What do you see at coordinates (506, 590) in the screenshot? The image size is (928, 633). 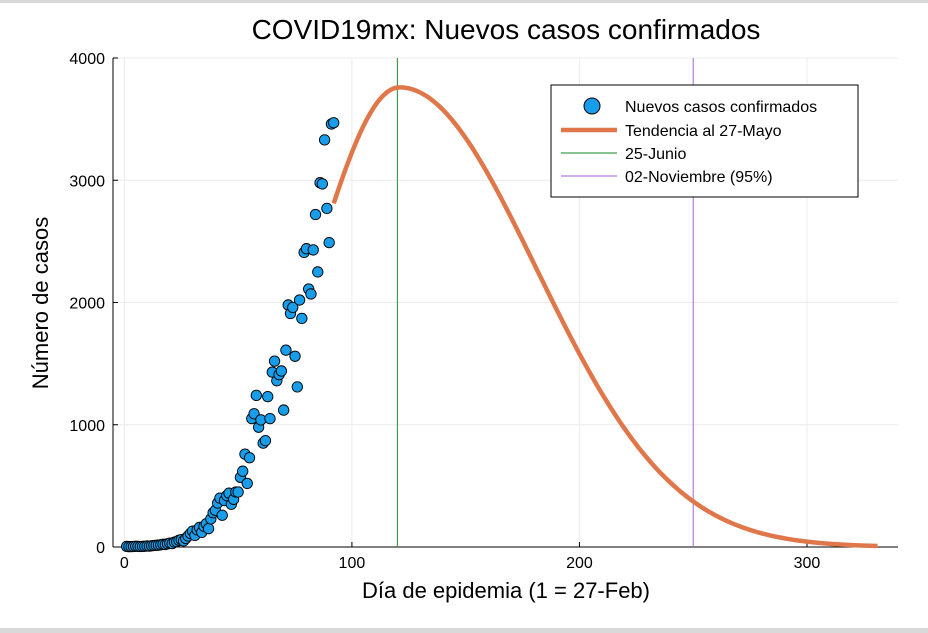 I see `x-axis-label: Día de epidemia (1 = 27-Feb)` at bounding box center [506, 590].